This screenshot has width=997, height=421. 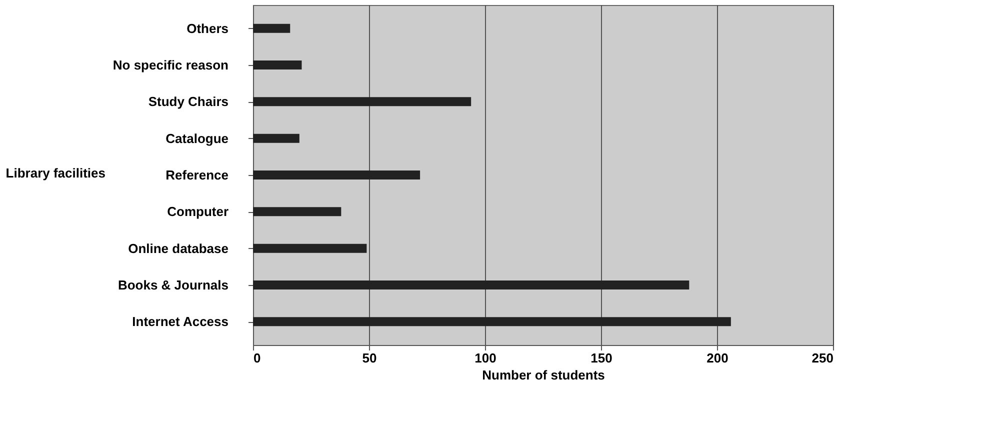 I want to click on y-tick-label: Catalogue, so click(x=197, y=138).